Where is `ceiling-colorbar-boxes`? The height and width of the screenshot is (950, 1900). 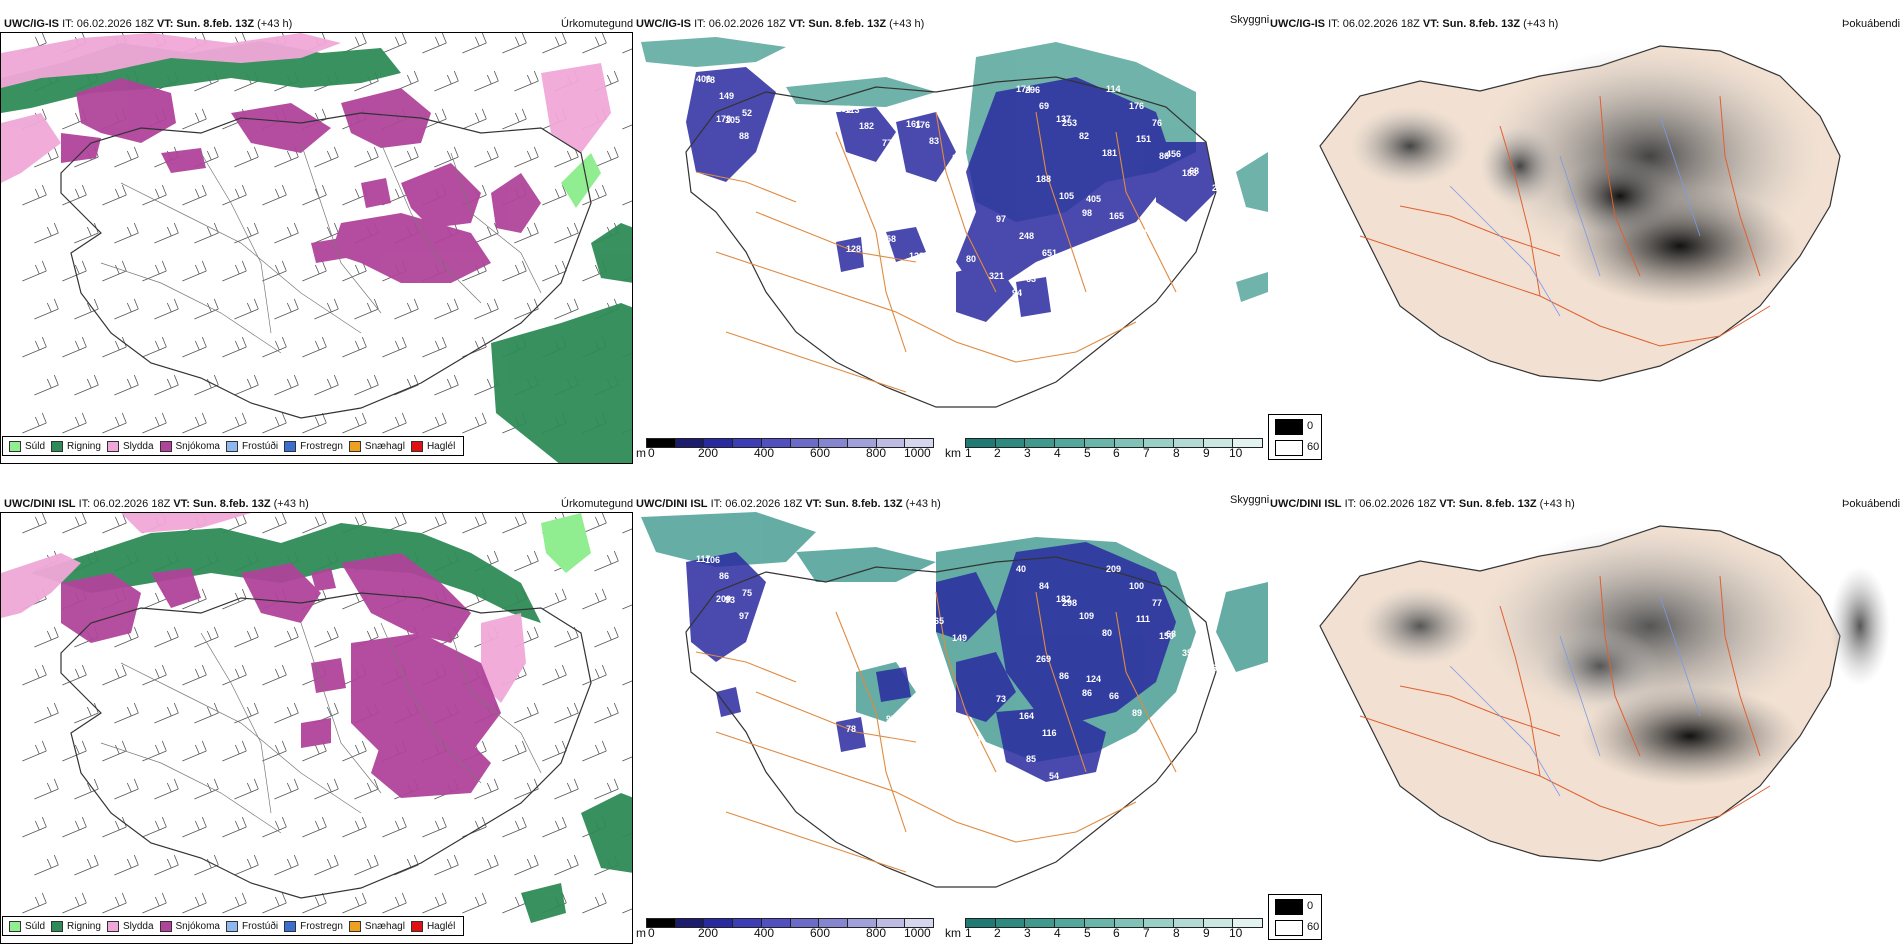 ceiling-colorbar-boxes is located at coordinates (790, 443).